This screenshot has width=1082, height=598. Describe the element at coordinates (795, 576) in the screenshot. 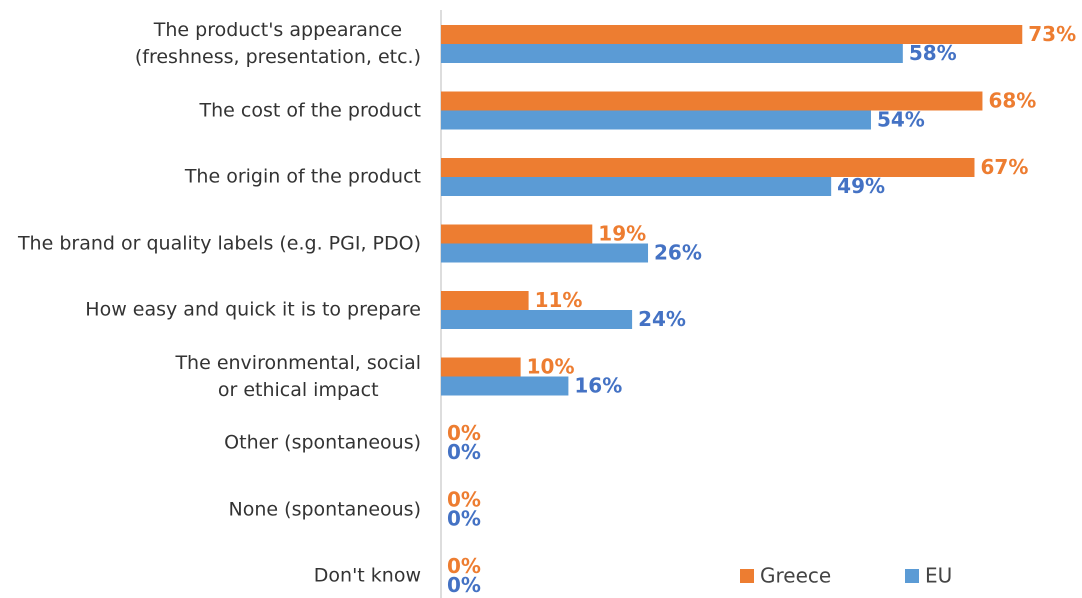

I see `legend-label: Greece` at that location.